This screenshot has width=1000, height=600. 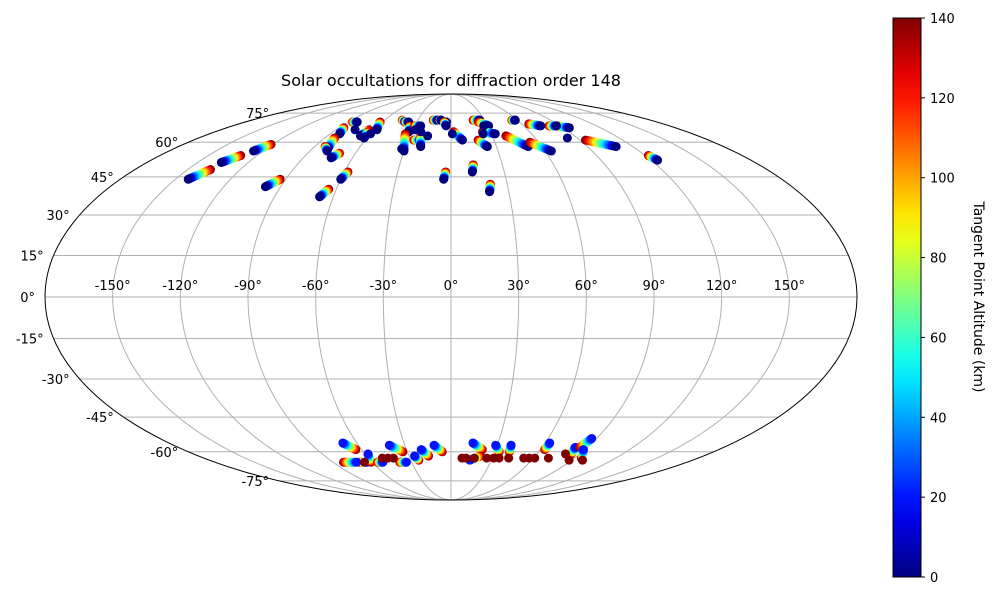 I want to click on lat-tick-label: -75°, so click(x=255, y=482).